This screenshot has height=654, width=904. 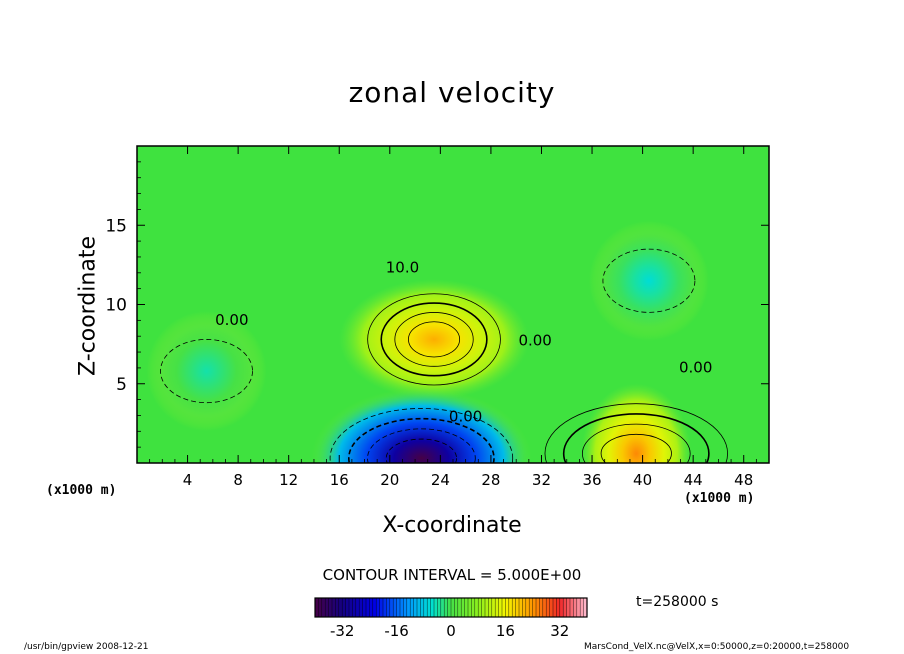 What do you see at coordinates (591, 480) in the screenshot?
I see `x-tick-label: 36` at bounding box center [591, 480].